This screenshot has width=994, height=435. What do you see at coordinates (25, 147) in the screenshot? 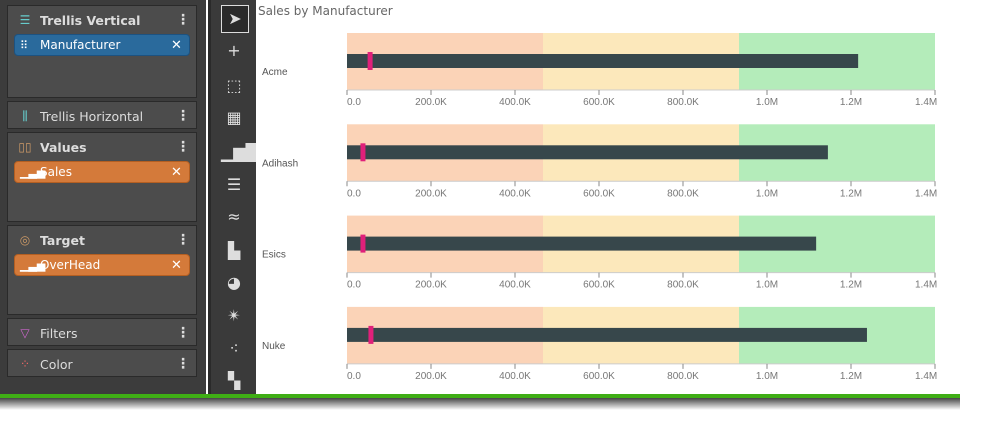
I see `values-icon: ▯▯` at bounding box center [25, 147].